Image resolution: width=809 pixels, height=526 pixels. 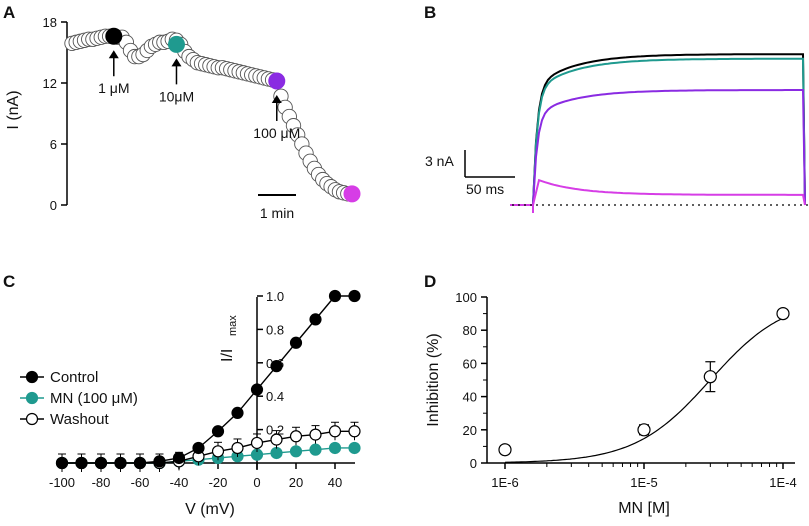 I want to click on c-x-tick-label: -40, so click(x=179, y=482).